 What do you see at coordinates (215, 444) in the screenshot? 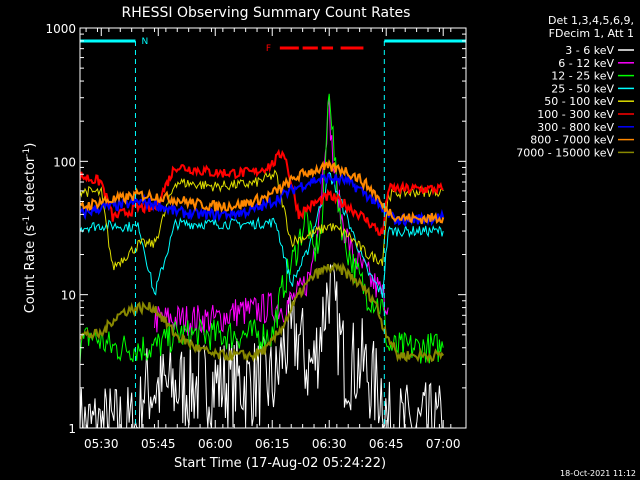
I see `x-tick-label-2: 06:00` at bounding box center [215, 444].